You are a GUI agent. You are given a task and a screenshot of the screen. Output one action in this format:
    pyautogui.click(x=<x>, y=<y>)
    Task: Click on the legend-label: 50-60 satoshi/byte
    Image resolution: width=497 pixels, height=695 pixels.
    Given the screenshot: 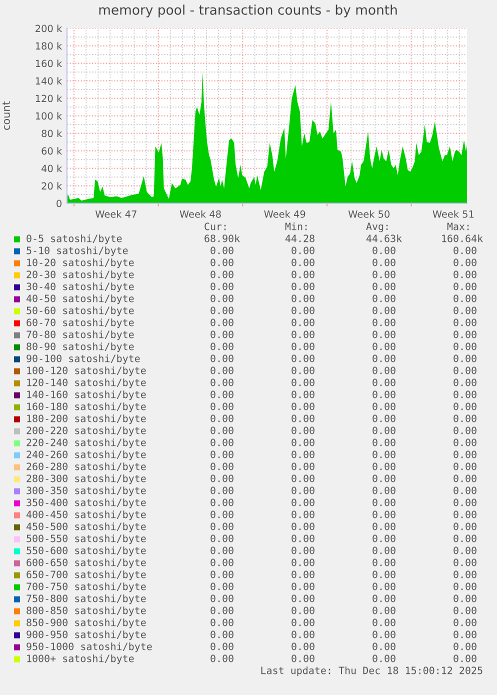 What is the action you would take?
    pyautogui.click(x=80, y=311)
    